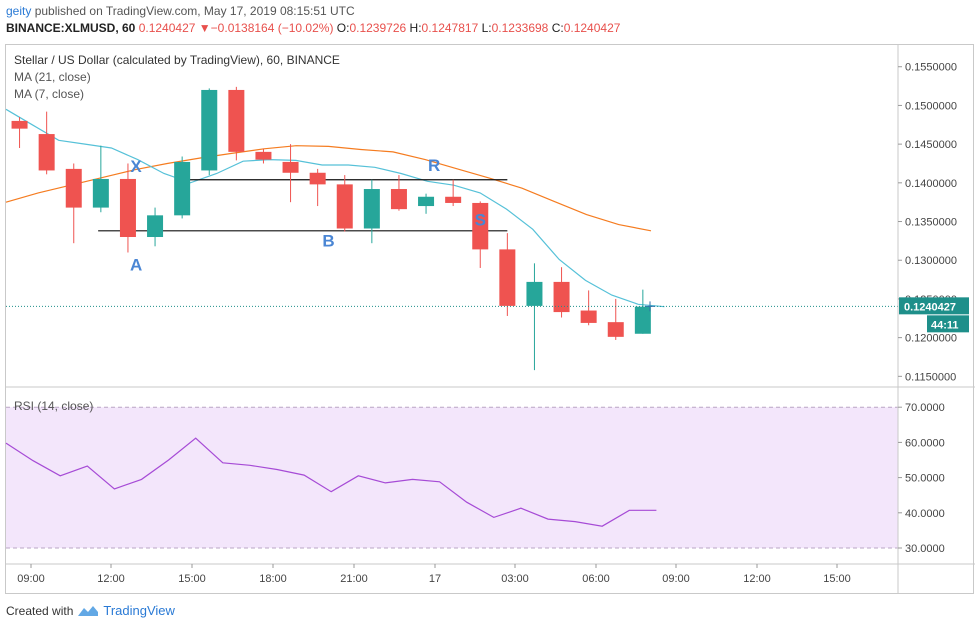 Image resolution: width=977 pixels, height=628 pixels. What do you see at coordinates (53, 406) in the screenshot?
I see `legend-rsi: RSI (14, close)` at bounding box center [53, 406].